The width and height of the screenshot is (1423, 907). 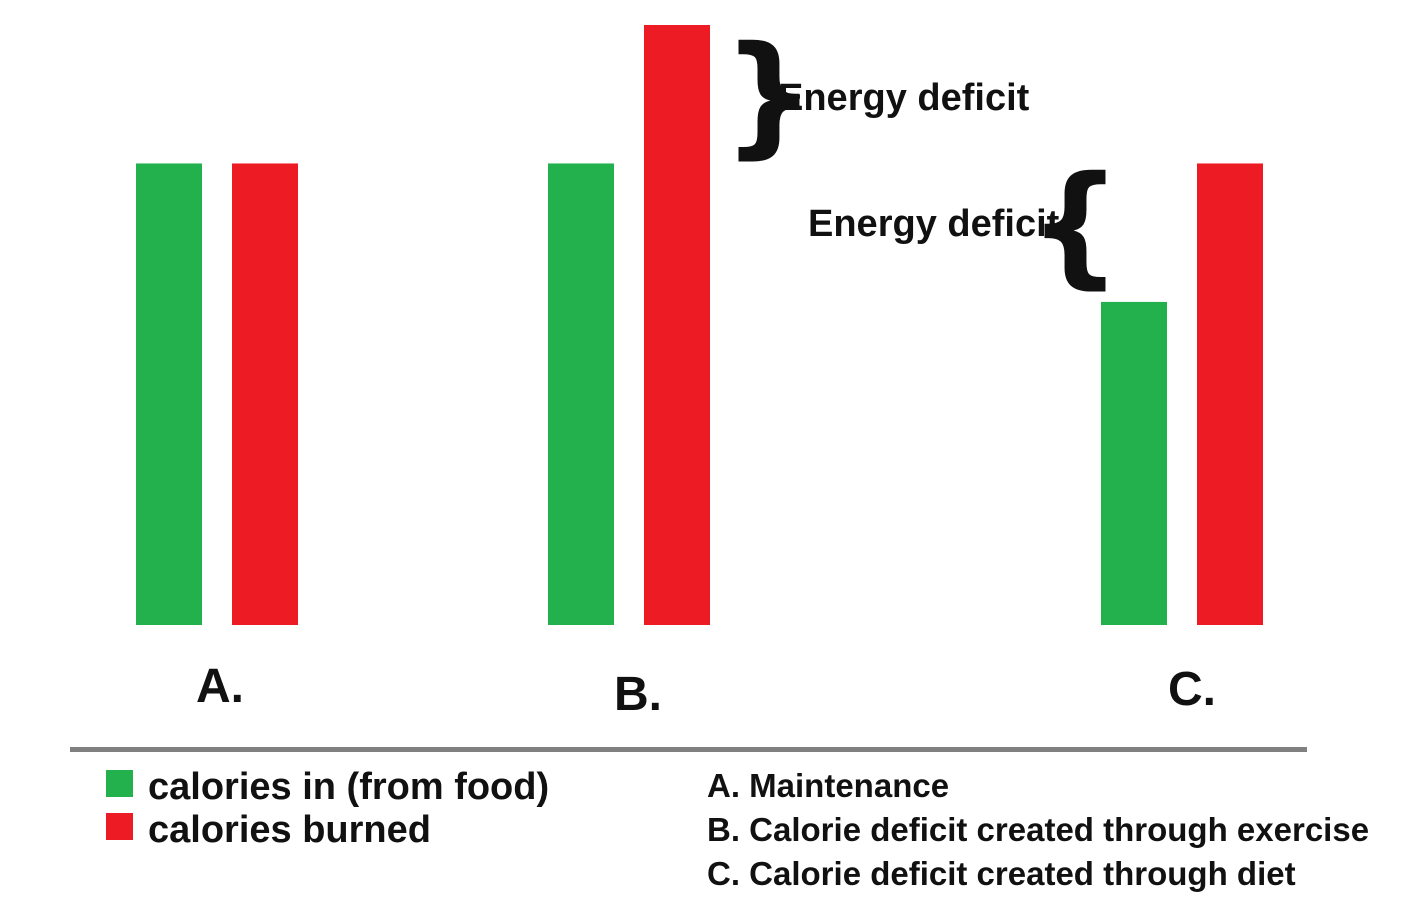 What do you see at coordinates (1001, 873) in the screenshot?
I see `description-c: C. Calorie deficit created through diet` at bounding box center [1001, 873].